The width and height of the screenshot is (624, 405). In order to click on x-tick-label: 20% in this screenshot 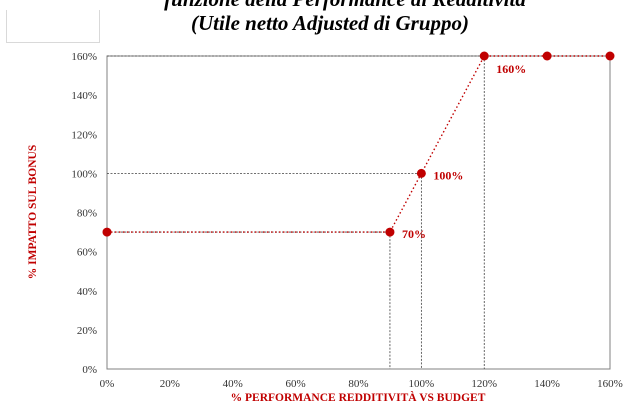, I will do `click(170, 384)`.